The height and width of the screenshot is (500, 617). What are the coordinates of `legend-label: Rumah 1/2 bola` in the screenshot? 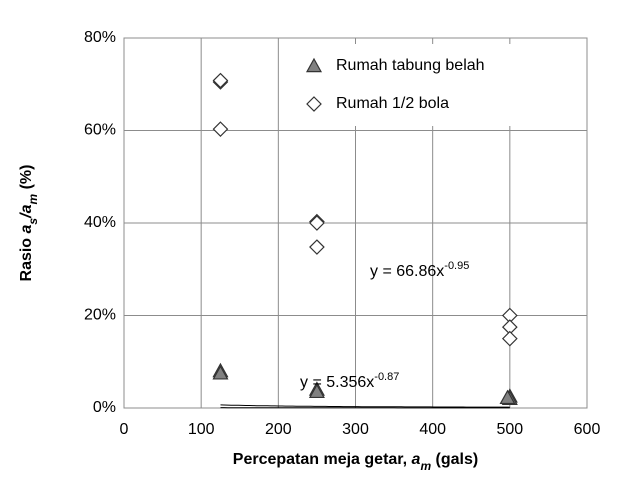 It's located at (392, 103).